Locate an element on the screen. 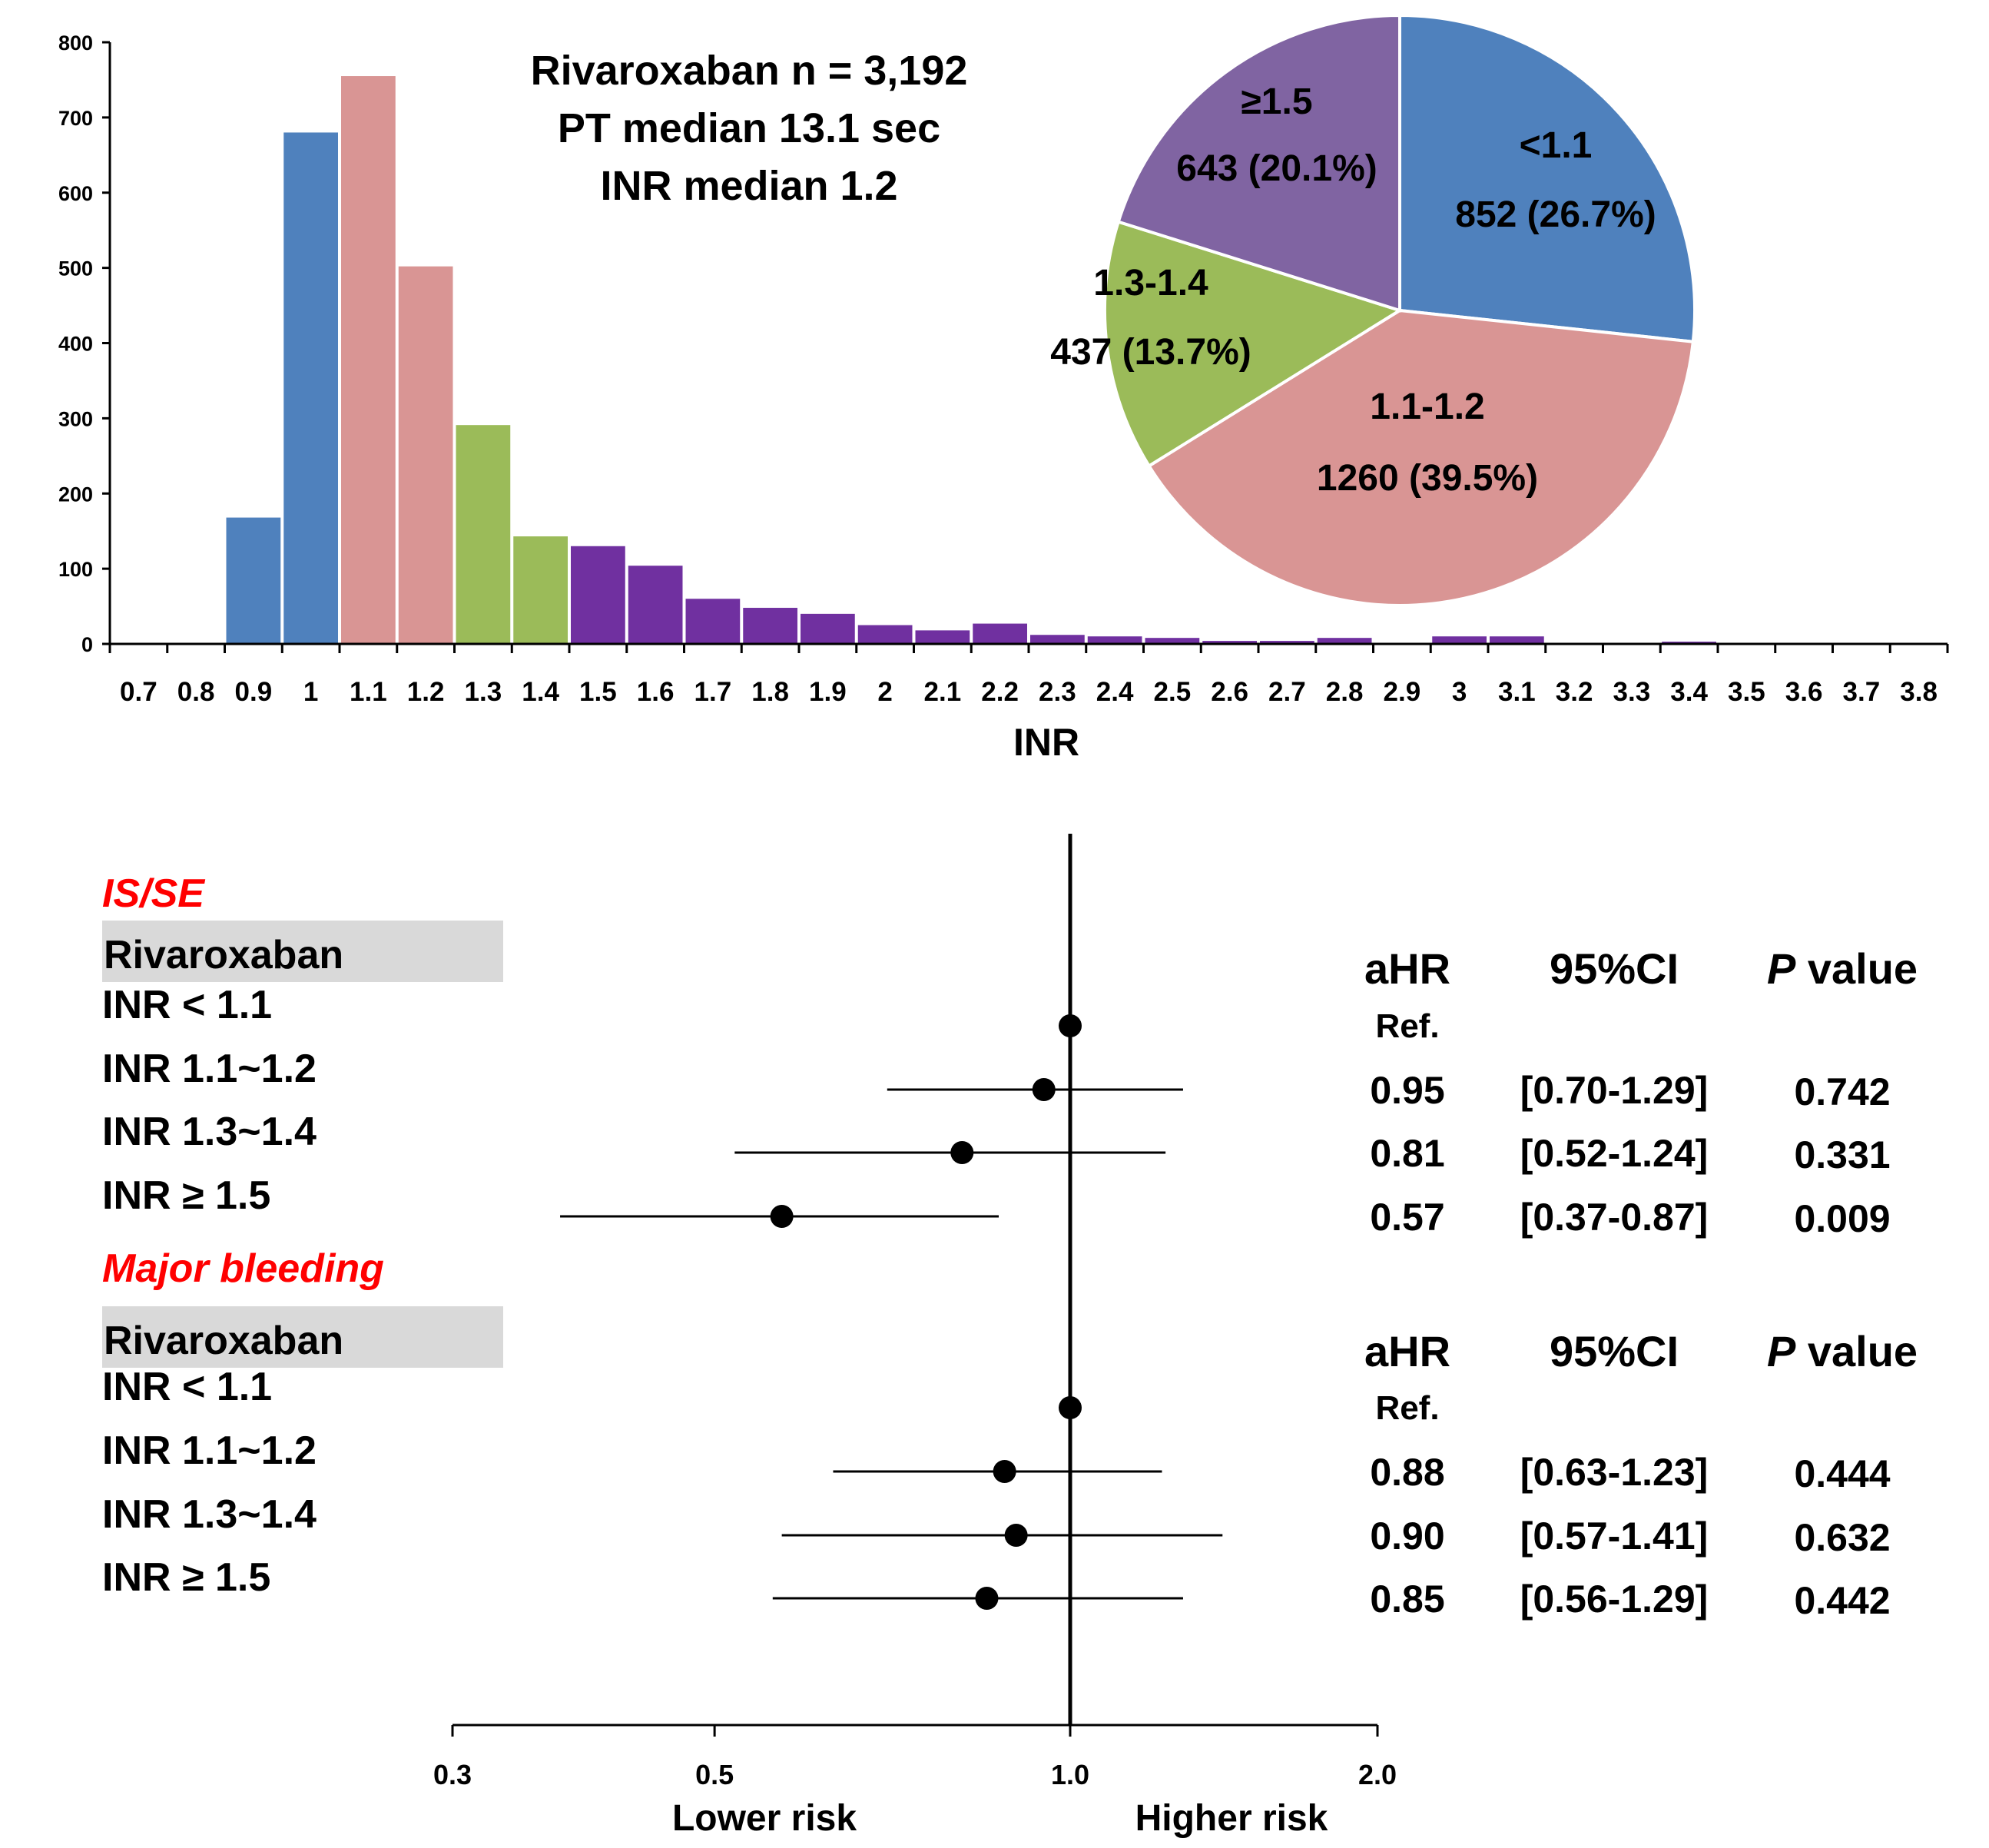  histogram-y-ticks: 0 100 200 300 400 500 600 700 800 is located at coordinates (76, 344).